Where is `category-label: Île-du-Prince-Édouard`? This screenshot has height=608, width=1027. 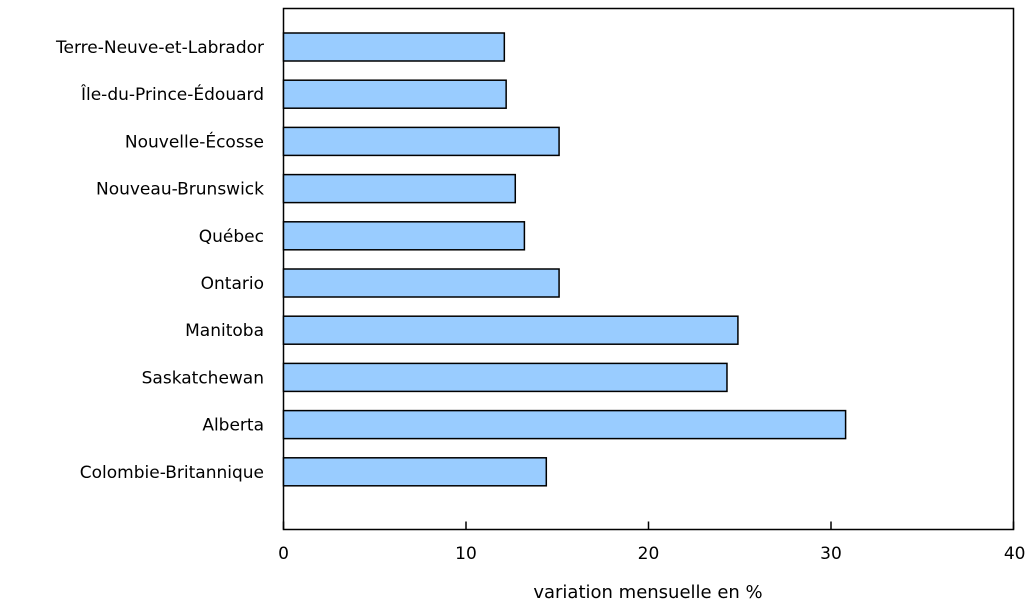
category-label: Île-du-Prince-Édouard is located at coordinates (172, 94).